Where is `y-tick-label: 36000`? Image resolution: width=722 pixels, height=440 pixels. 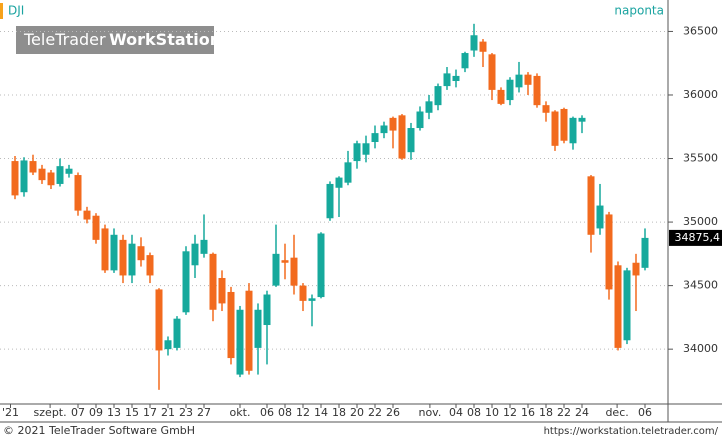
y-tick-label: 36000 is located at coordinates (700, 94).